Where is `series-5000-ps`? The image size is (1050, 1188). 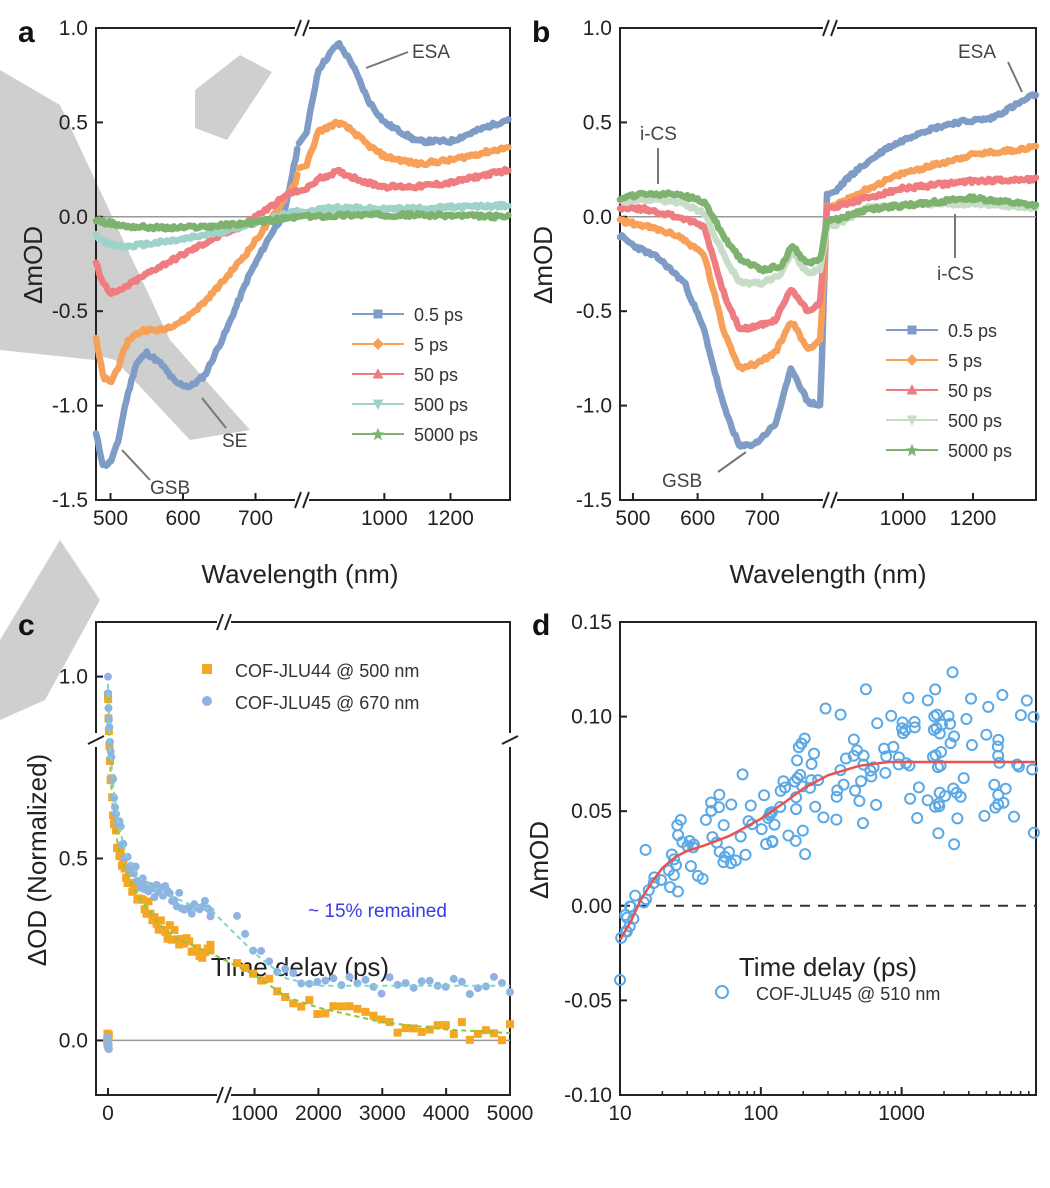 series-5000-ps is located at coordinates (302, 221).